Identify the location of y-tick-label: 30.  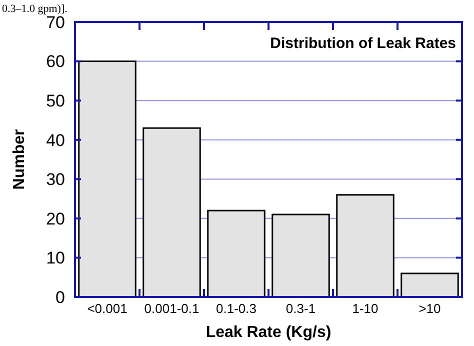
(55, 180).